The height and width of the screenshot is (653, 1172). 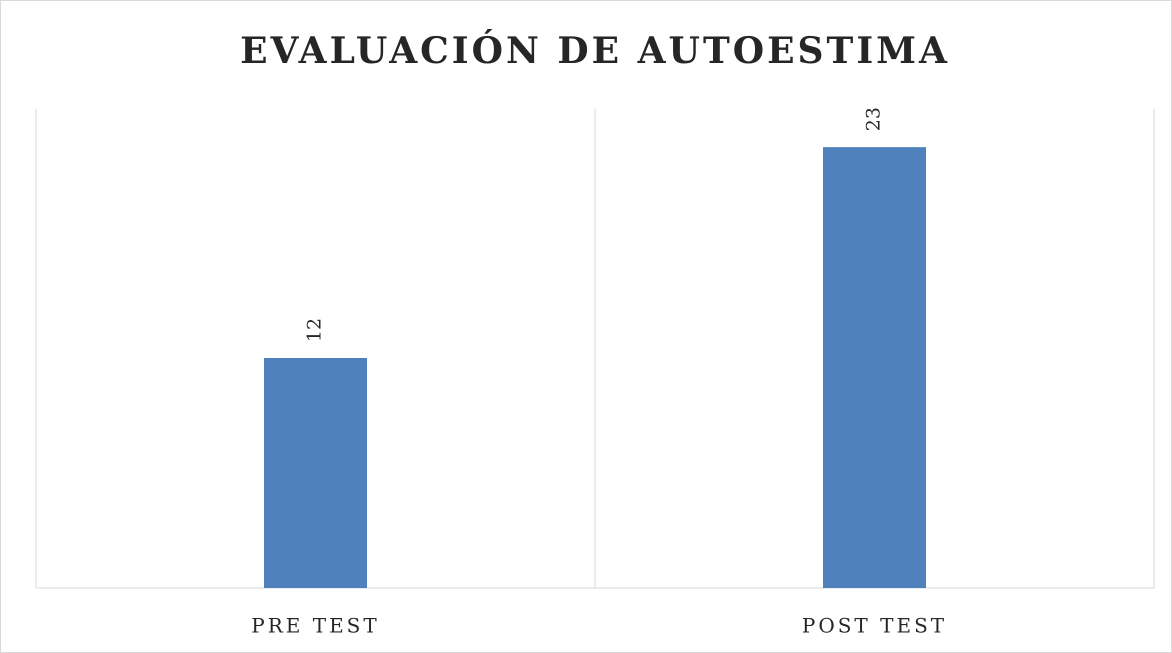 I want to click on x-tick-label: POST TEST, so click(x=874, y=626).